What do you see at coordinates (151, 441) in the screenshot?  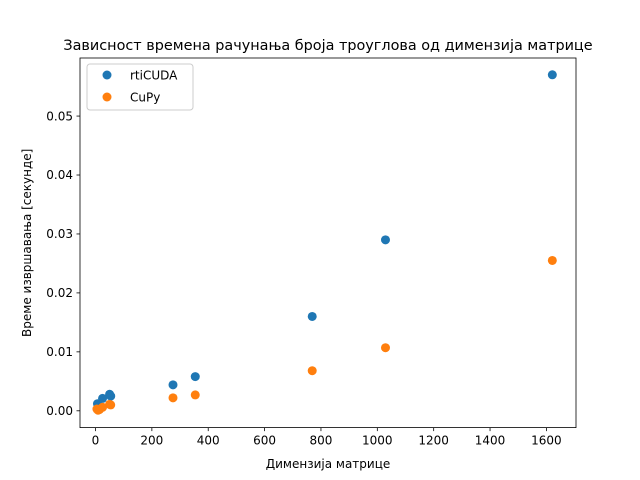 I see `x-tick-label: 200` at bounding box center [151, 441].